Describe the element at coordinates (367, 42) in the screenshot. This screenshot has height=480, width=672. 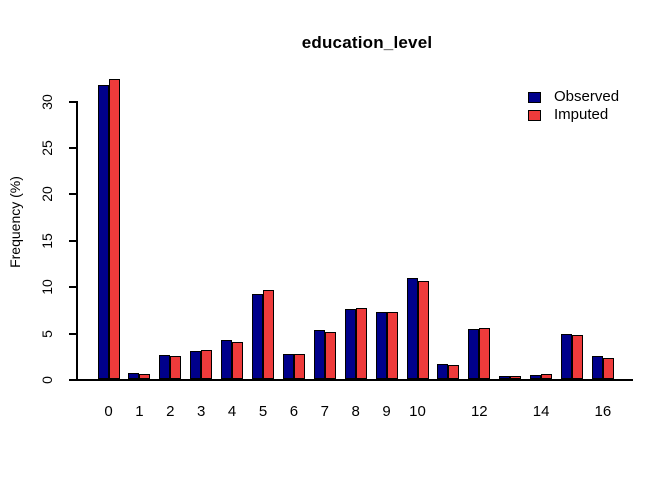
I see `chart-title: education_level` at that location.